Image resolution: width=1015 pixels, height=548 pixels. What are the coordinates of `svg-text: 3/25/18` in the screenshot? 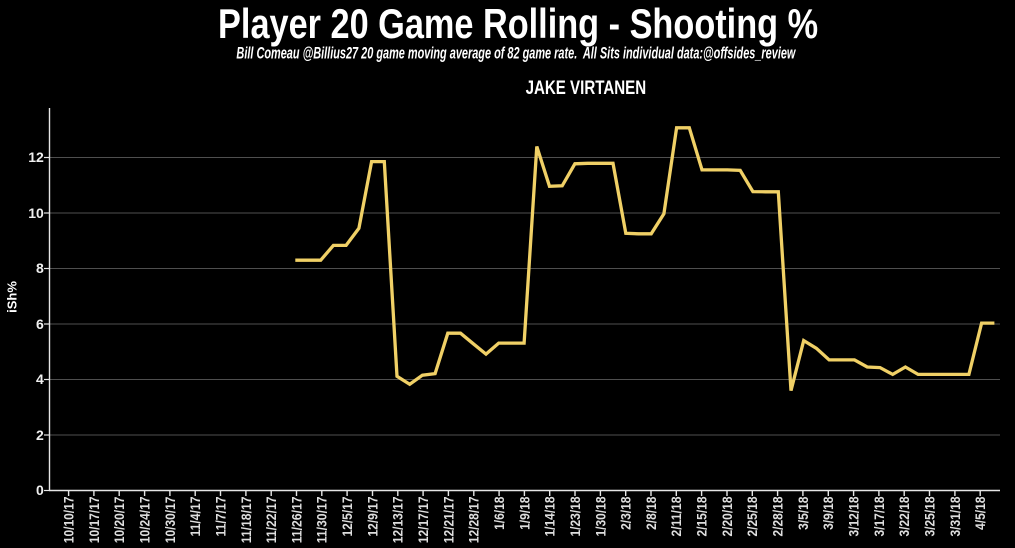 It's located at (929, 516).